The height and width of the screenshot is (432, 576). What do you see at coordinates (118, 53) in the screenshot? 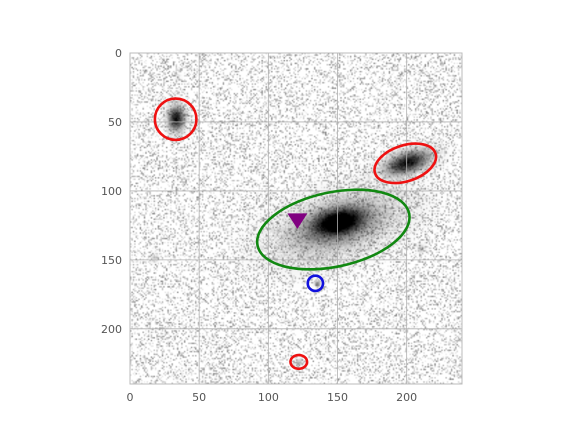
I see `y-tick-label: 0` at bounding box center [118, 53].